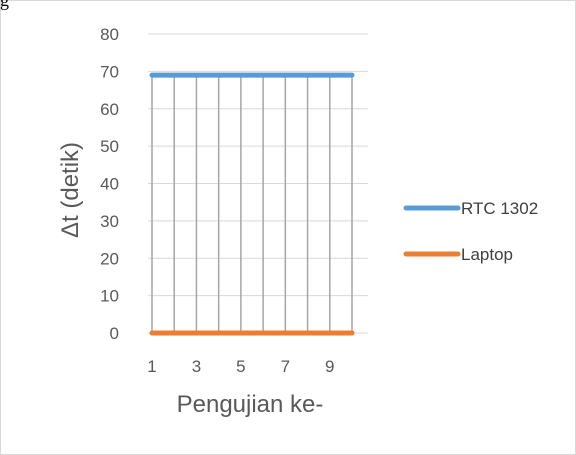 The image size is (576, 455). What do you see at coordinates (499, 208) in the screenshot?
I see `legend-label-1: RTC 1302` at bounding box center [499, 208].